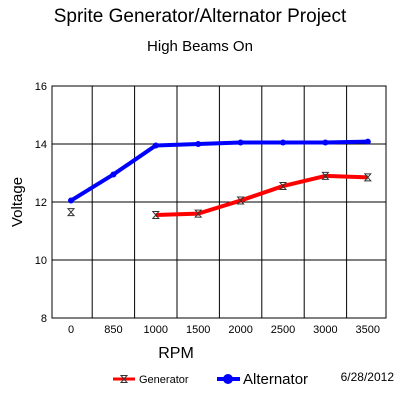  I want to click on legend-alternator-marker, so click(228, 379).